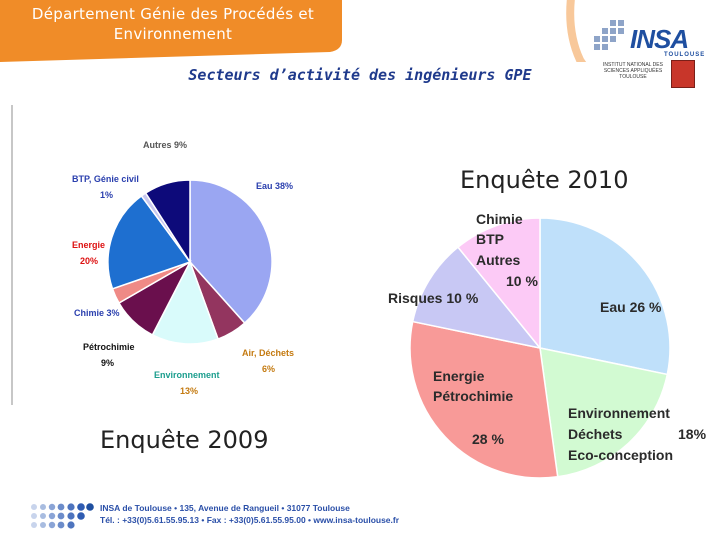 The width and height of the screenshot is (720, 540). Describe the element at coordinates (12, 255) in the screenshot. I see `left-panel-border` at that location.